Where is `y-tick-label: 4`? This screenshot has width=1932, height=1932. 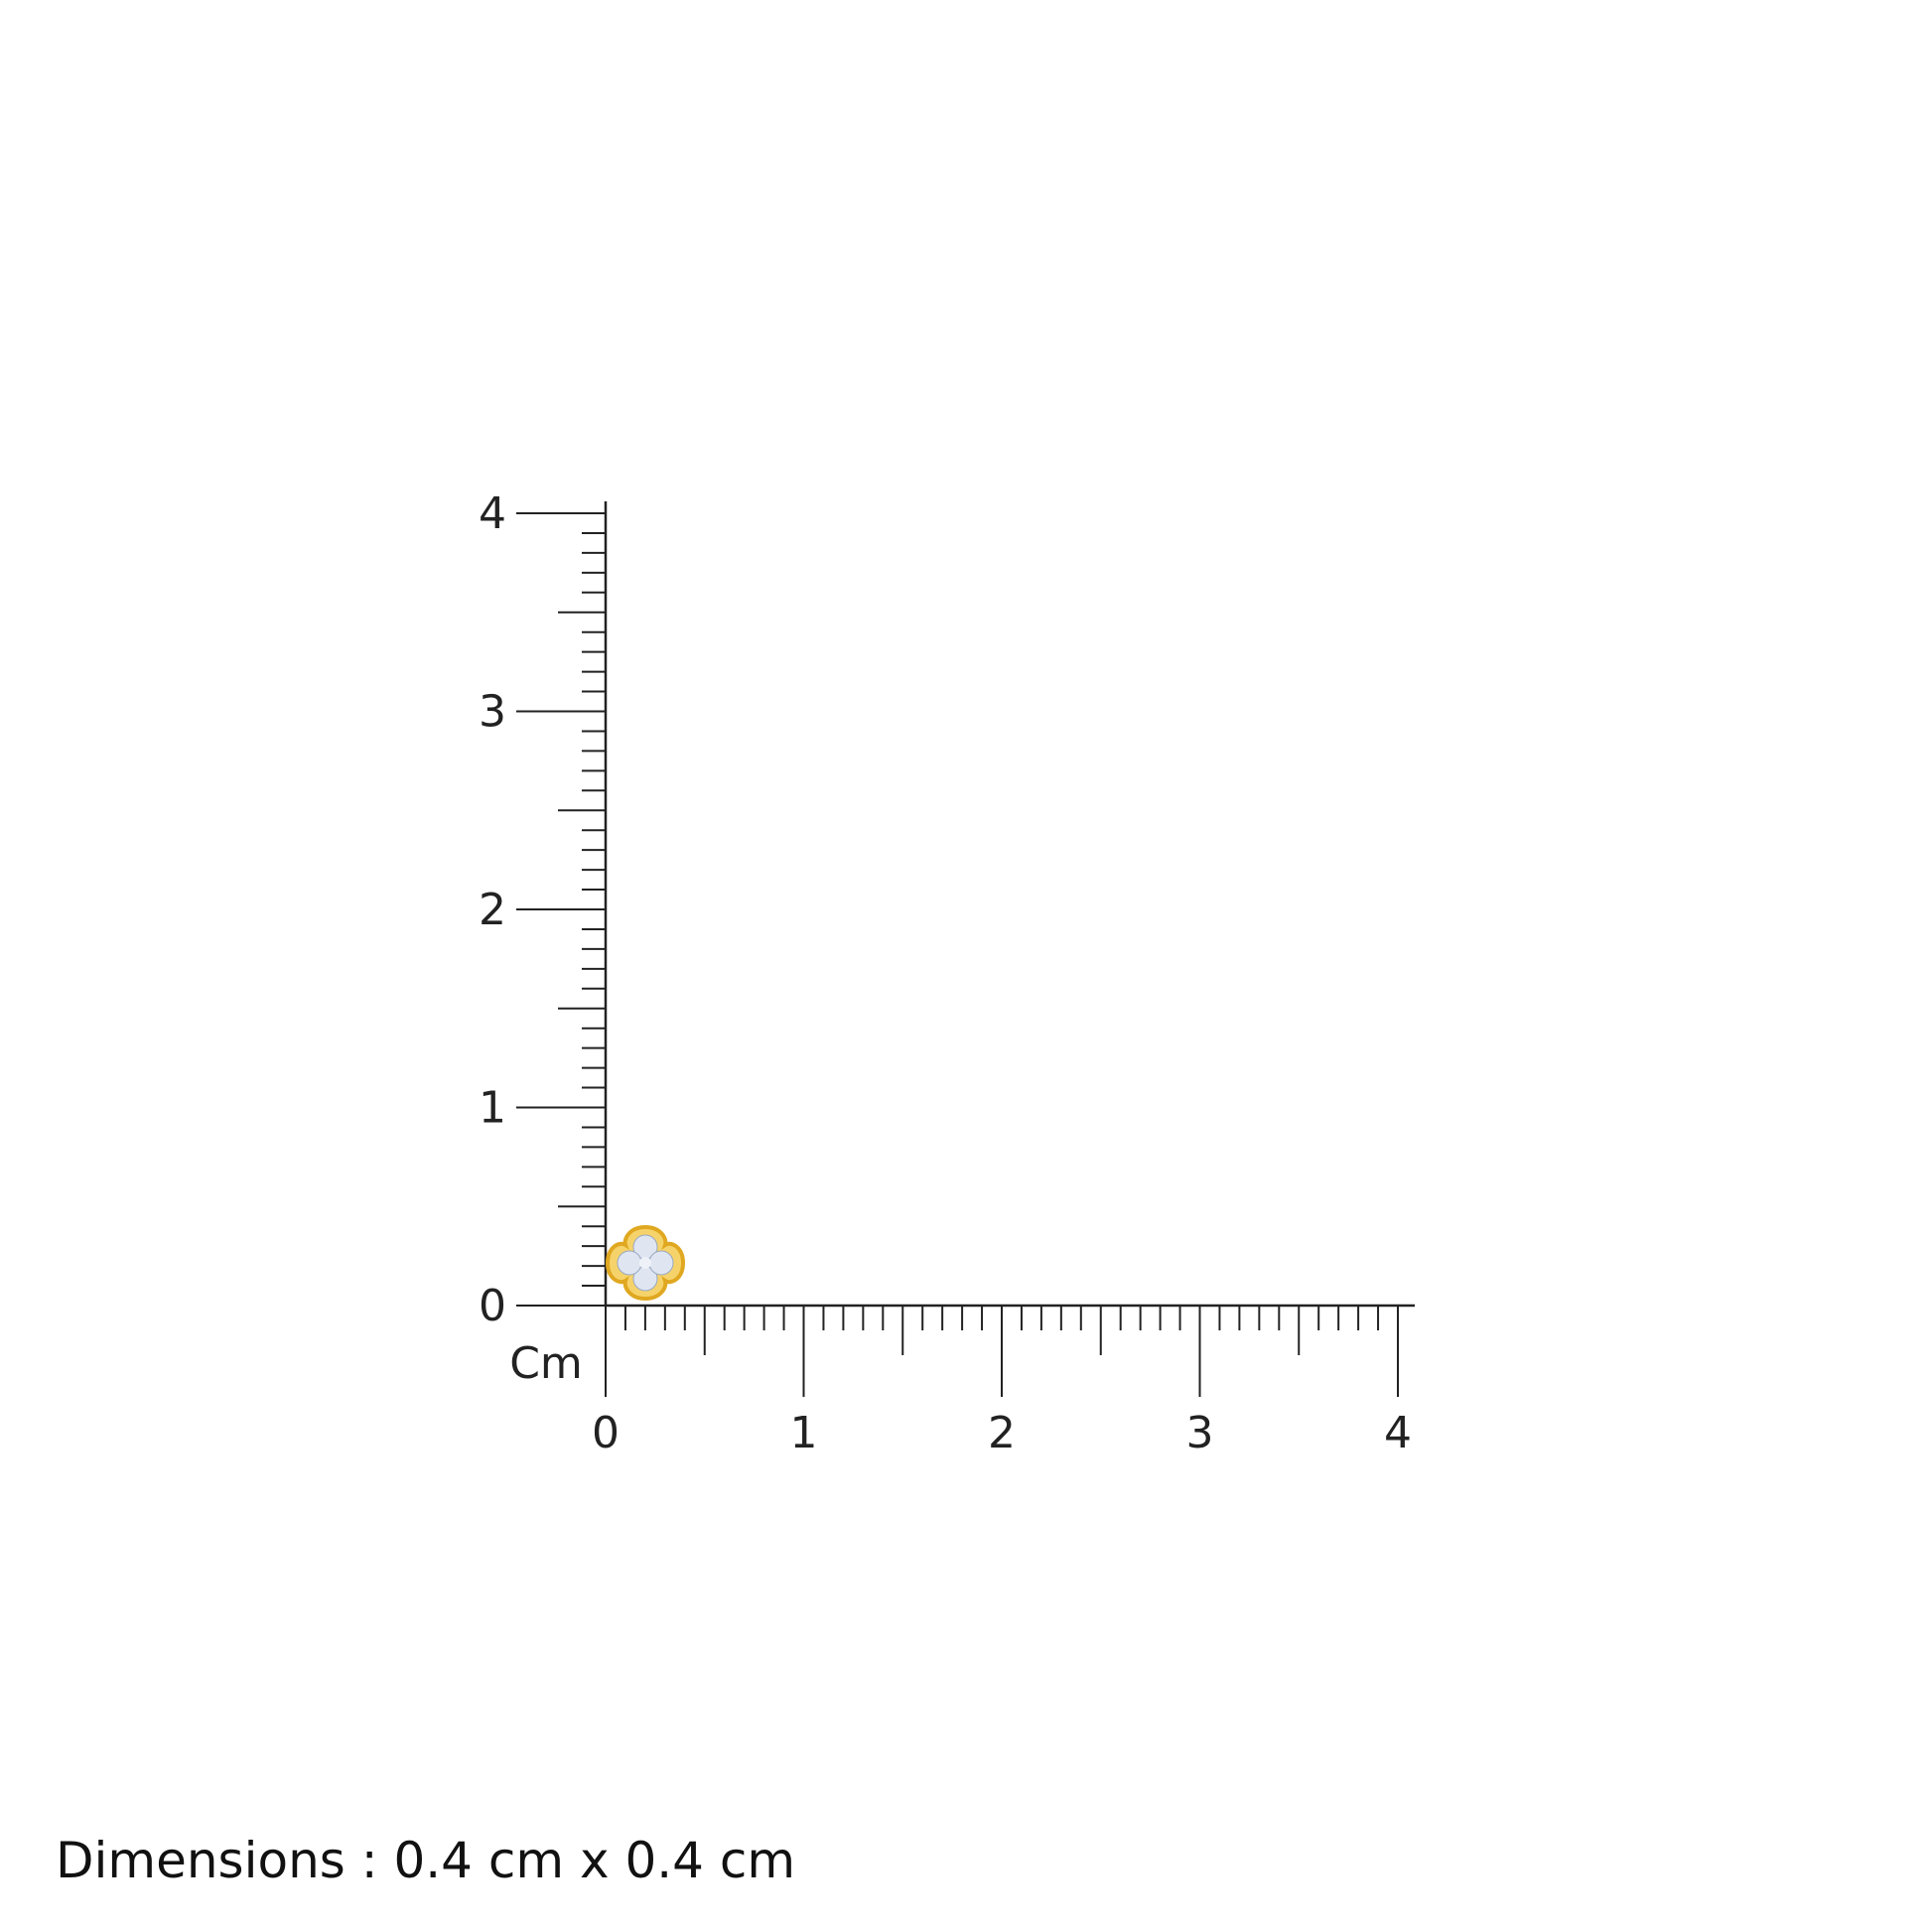 y-tick-label: 4 is located at coordinates (493, 513).